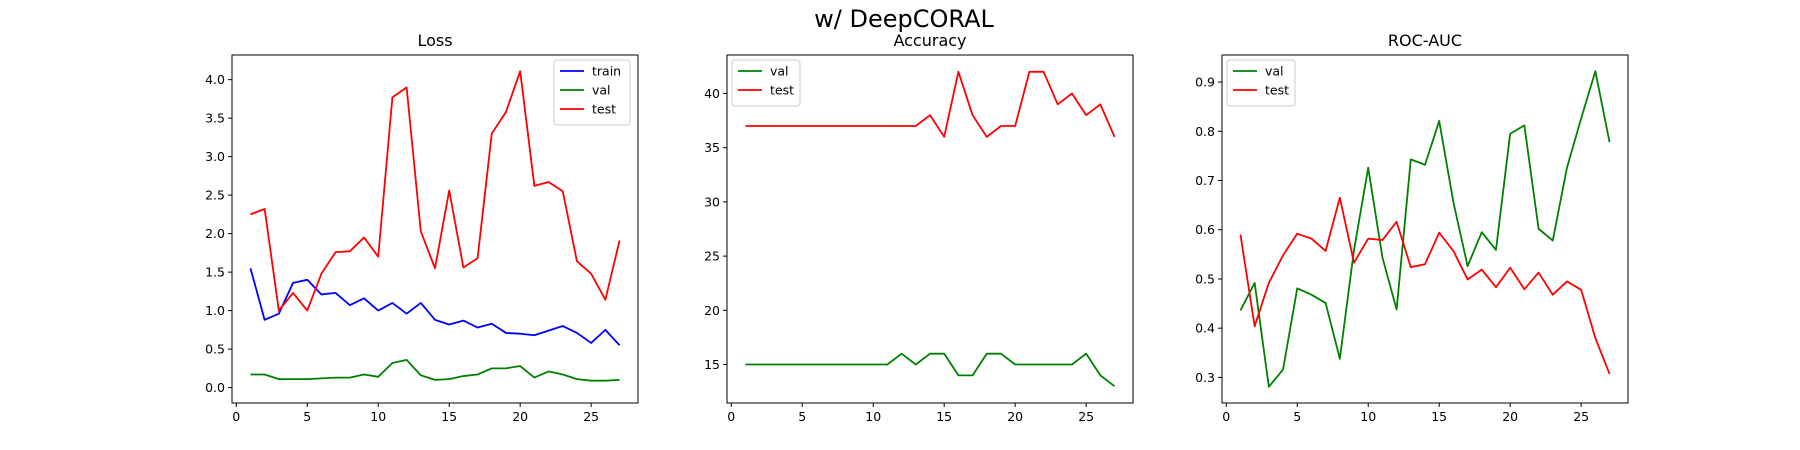 The image size is (1800, 450). Describe the element at coordinates (434, 40) in the screenshot. I see `chart-title: Loss` at that location.